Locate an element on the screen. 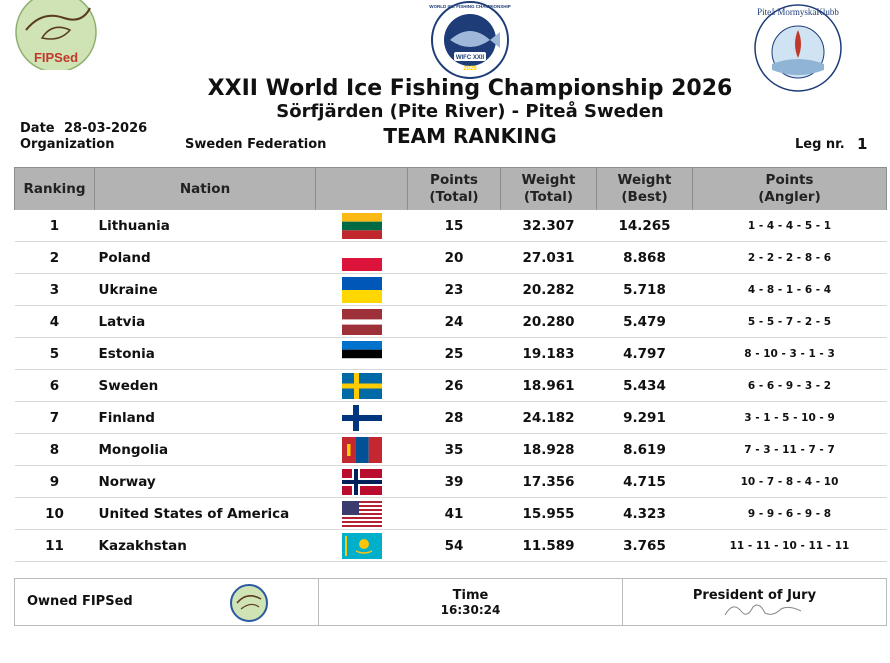 This screenshot has height=663, width=890. date-value: 28-03-2026 is located at coordinates (106, 128).